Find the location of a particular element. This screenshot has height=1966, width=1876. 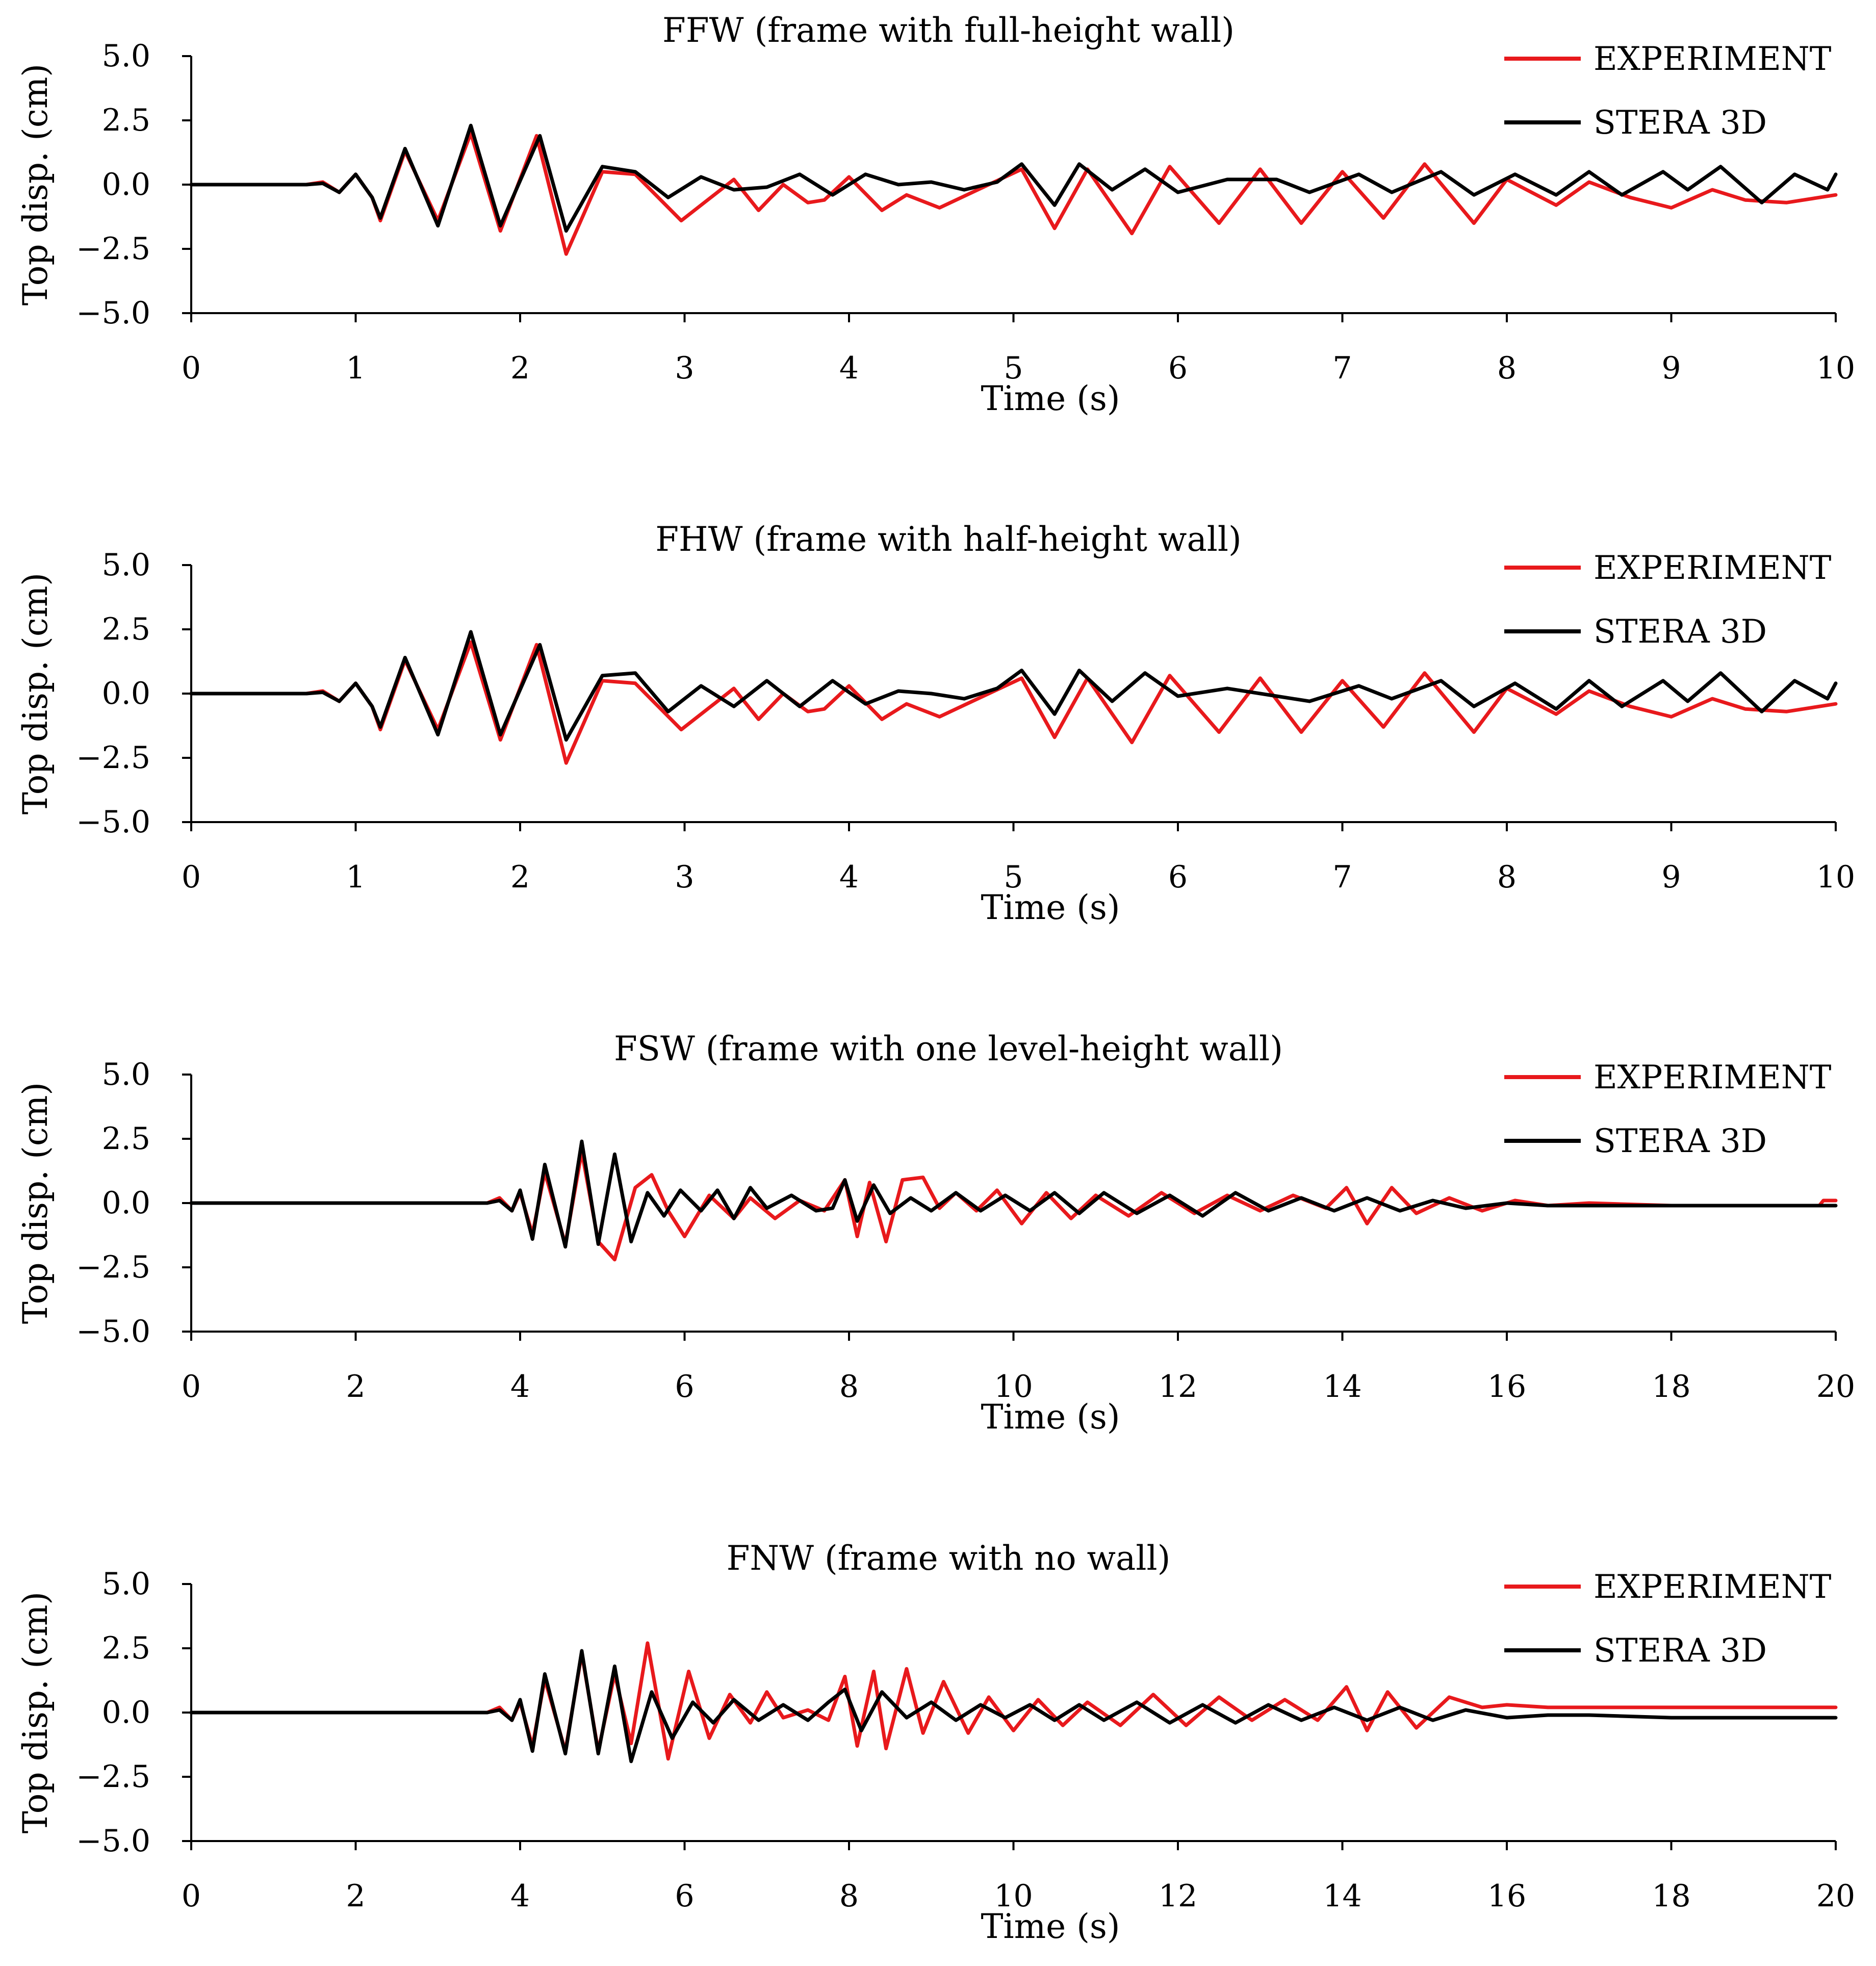

chart-title: FSW (frame with one level-height wall) is located at coordinates (949, 1048).